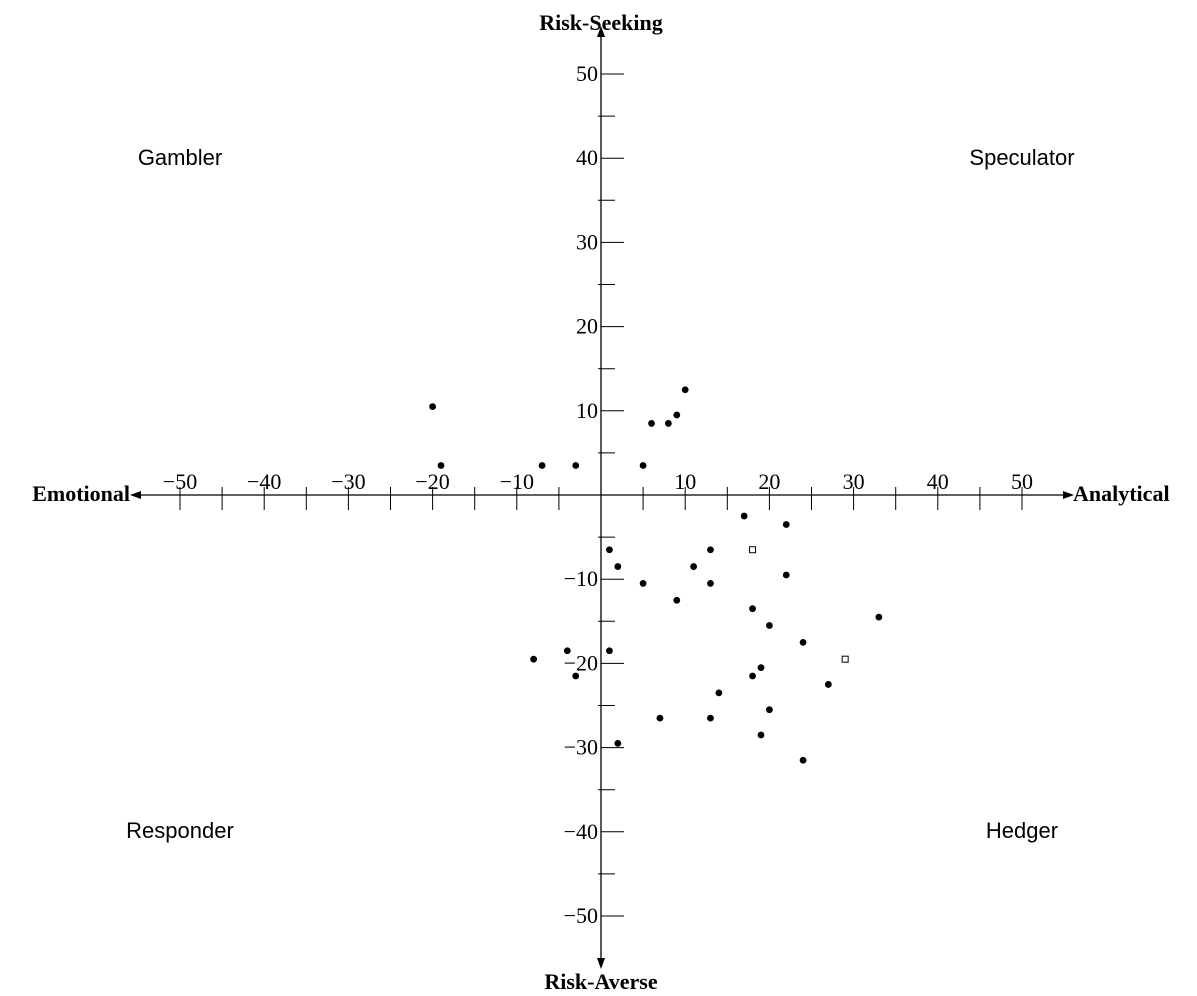 Image resolution: width=1197 pixels, height=996 pixels. Describe the element at coordinates (1021, 157) in the screenshot. I see `quadrant-label-speculator: Speculator` at that location.